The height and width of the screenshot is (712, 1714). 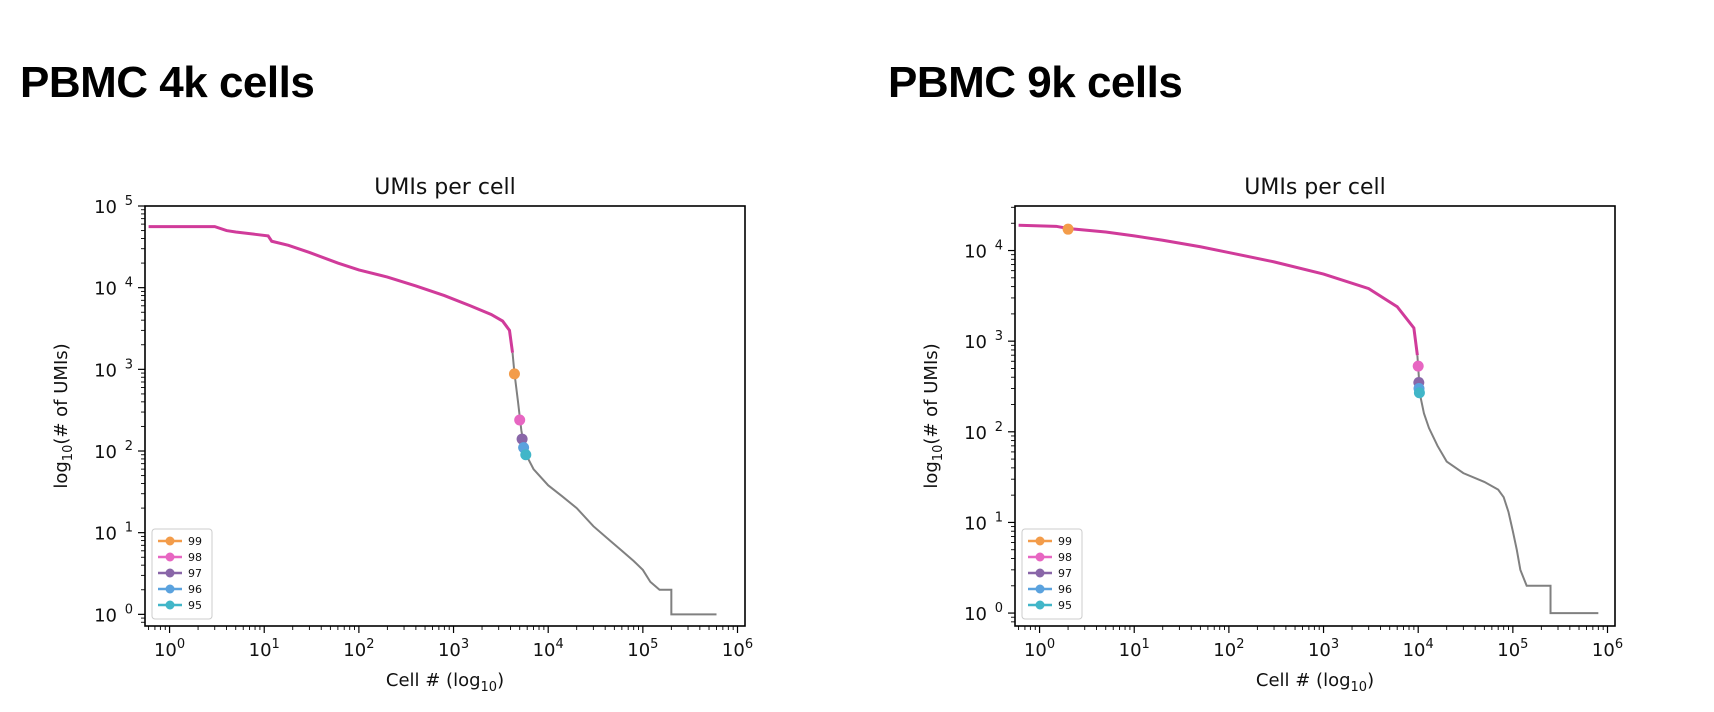 I want to click on y-tick-label: 10 5, so click(x=113, y=206).